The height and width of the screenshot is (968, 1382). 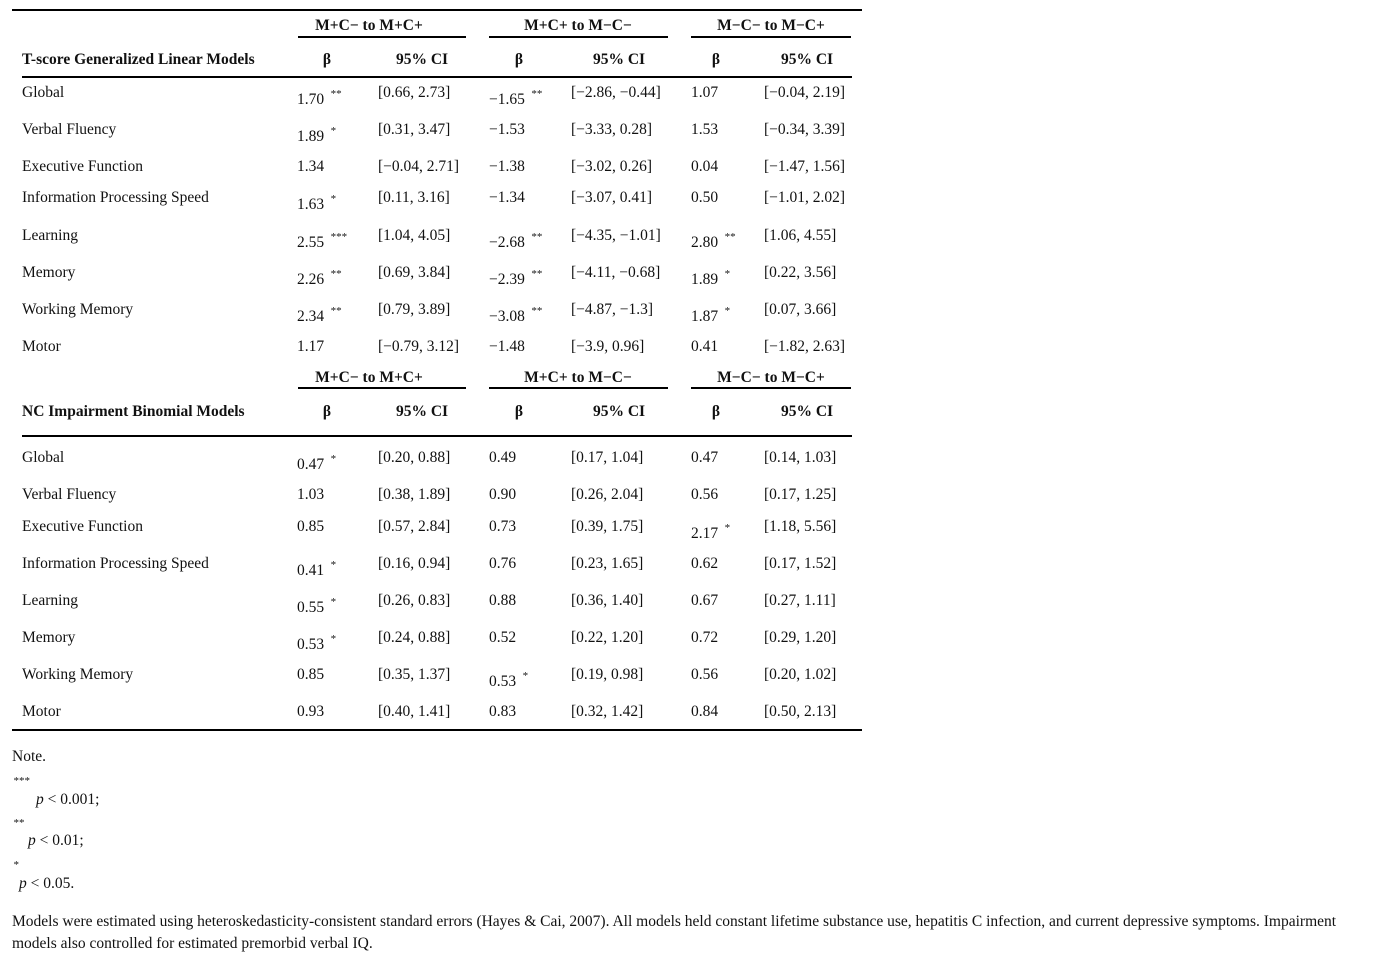 I want to click on p-symbol: p, so click(x=23, y=883).